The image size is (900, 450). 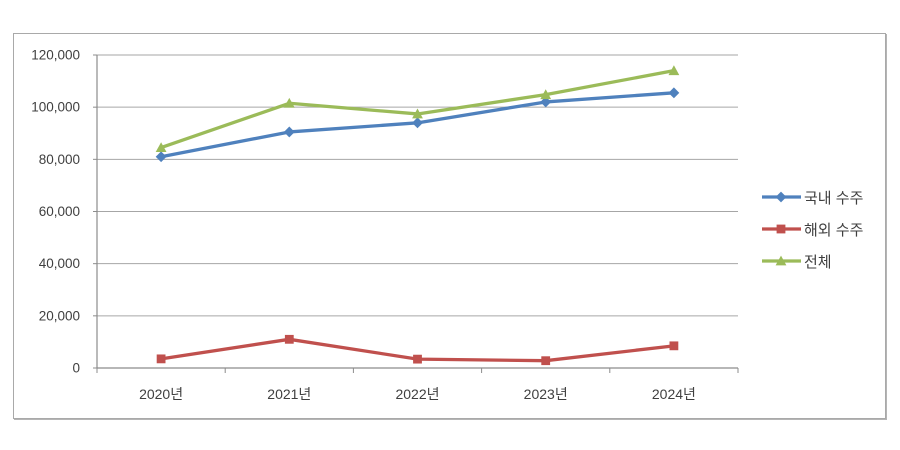 I want to click on x-axis-tick-label: 2024년, so click(x=674, y=394).